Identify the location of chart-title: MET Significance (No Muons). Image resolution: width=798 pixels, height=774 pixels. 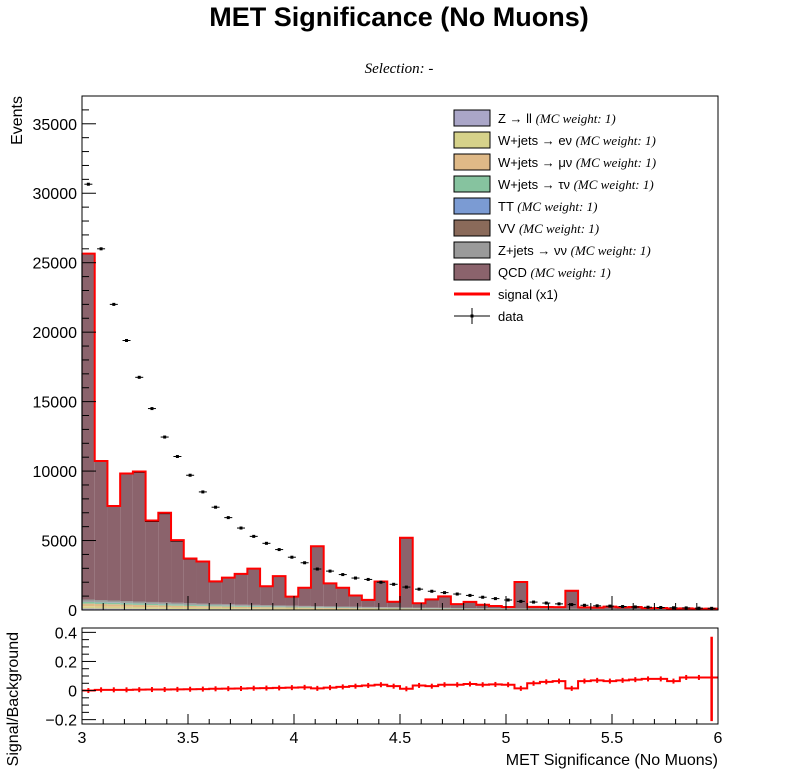
(399, 17).